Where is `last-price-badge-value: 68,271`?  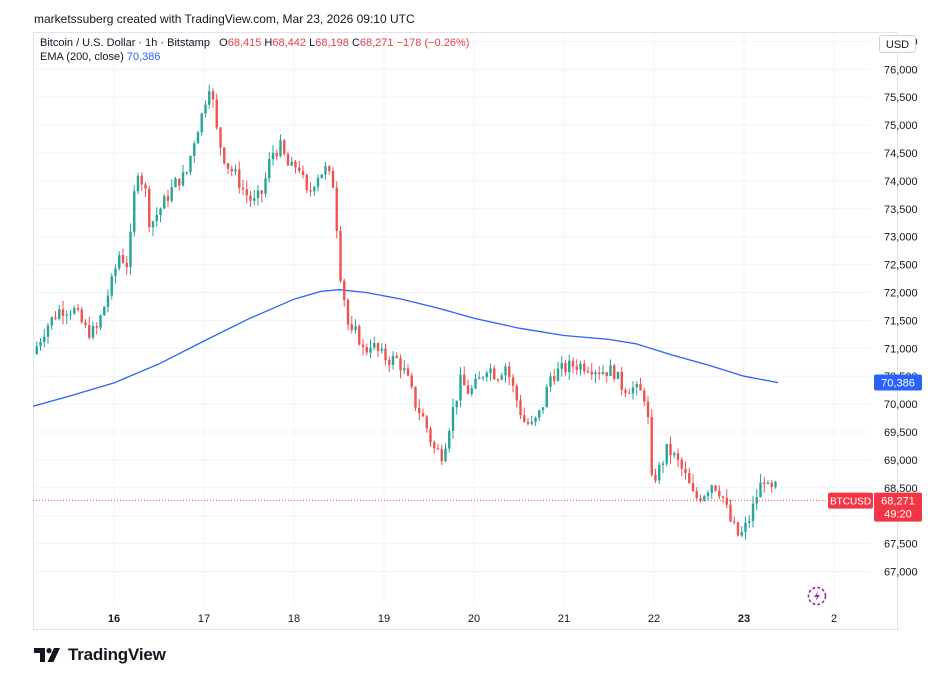 last-price-badge-value: 68,271 is located at coordinates (898, 502).